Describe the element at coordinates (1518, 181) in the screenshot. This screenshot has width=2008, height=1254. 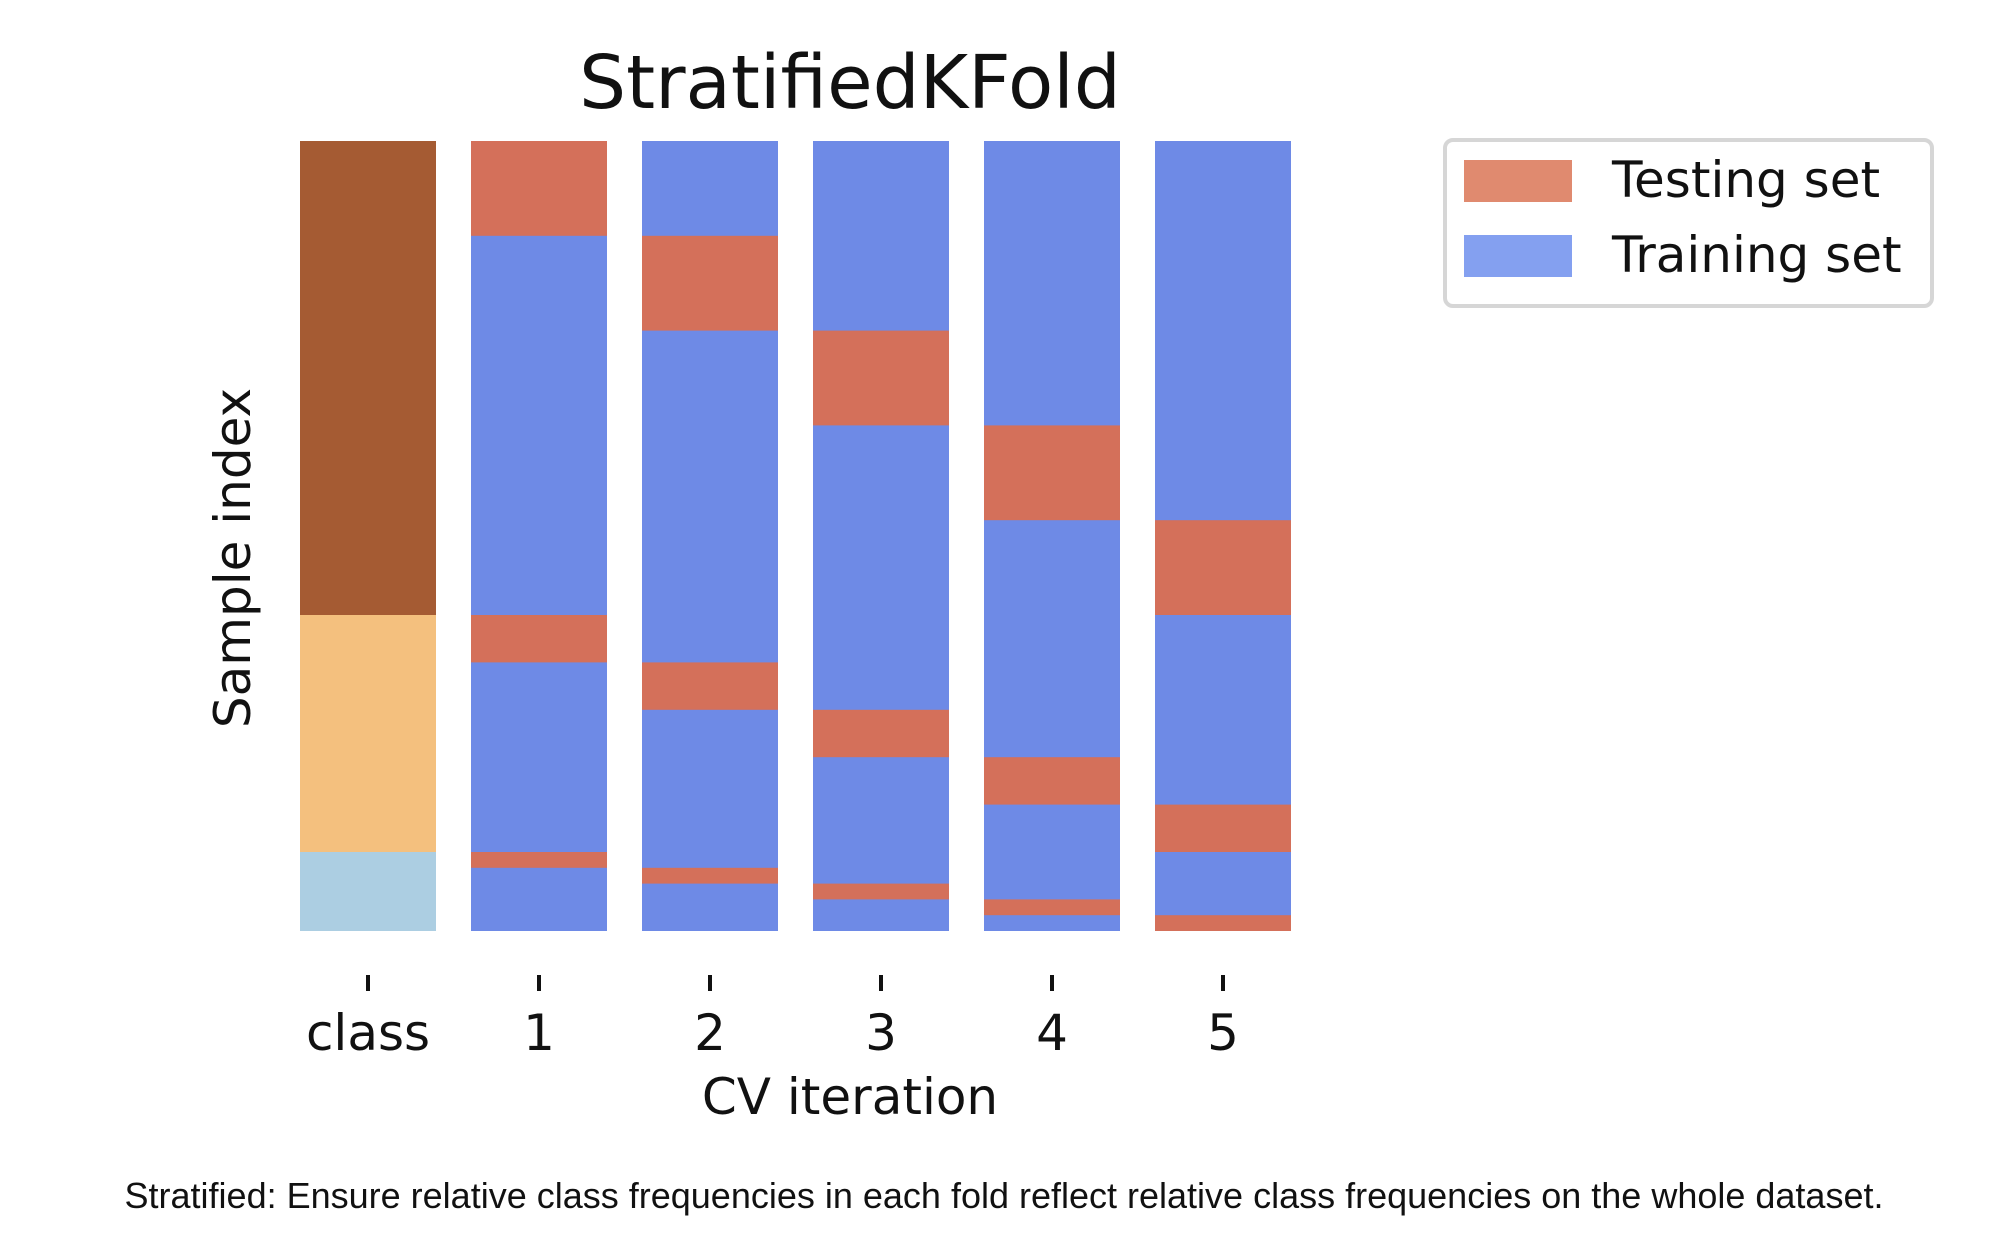
I see `legend-swatch-testing` at that location.